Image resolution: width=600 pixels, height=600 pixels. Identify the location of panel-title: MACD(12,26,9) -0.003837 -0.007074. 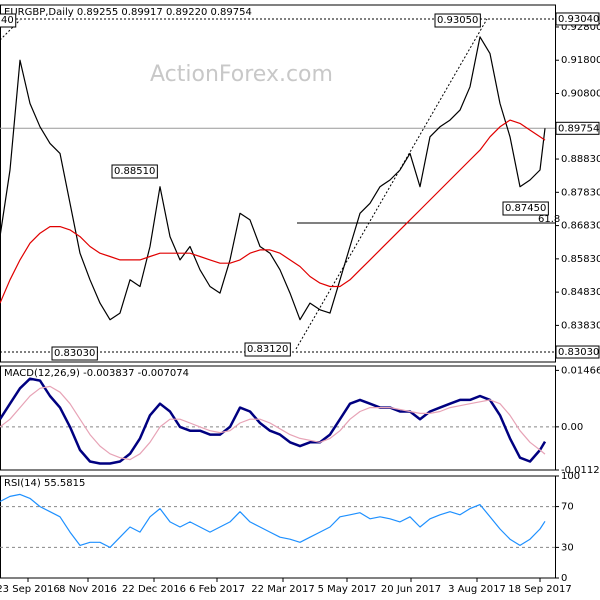
(96, 373).